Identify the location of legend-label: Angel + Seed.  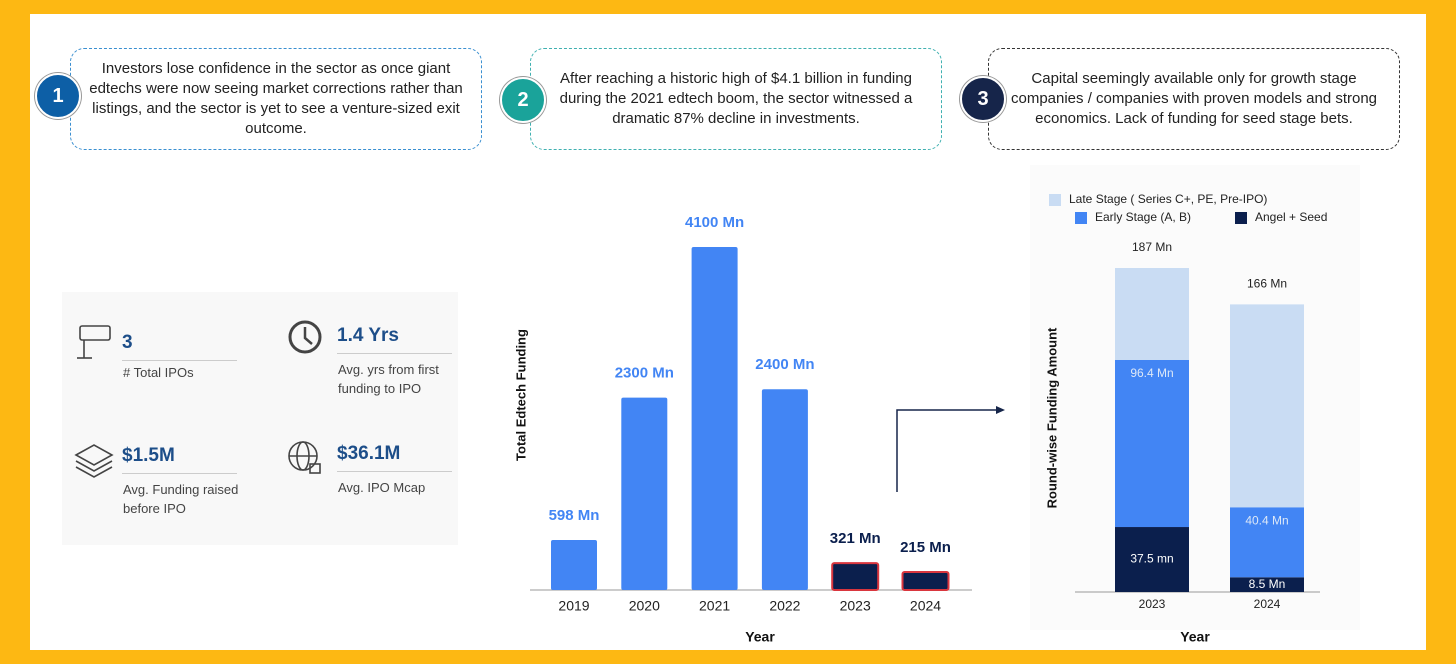
(1291, 217).